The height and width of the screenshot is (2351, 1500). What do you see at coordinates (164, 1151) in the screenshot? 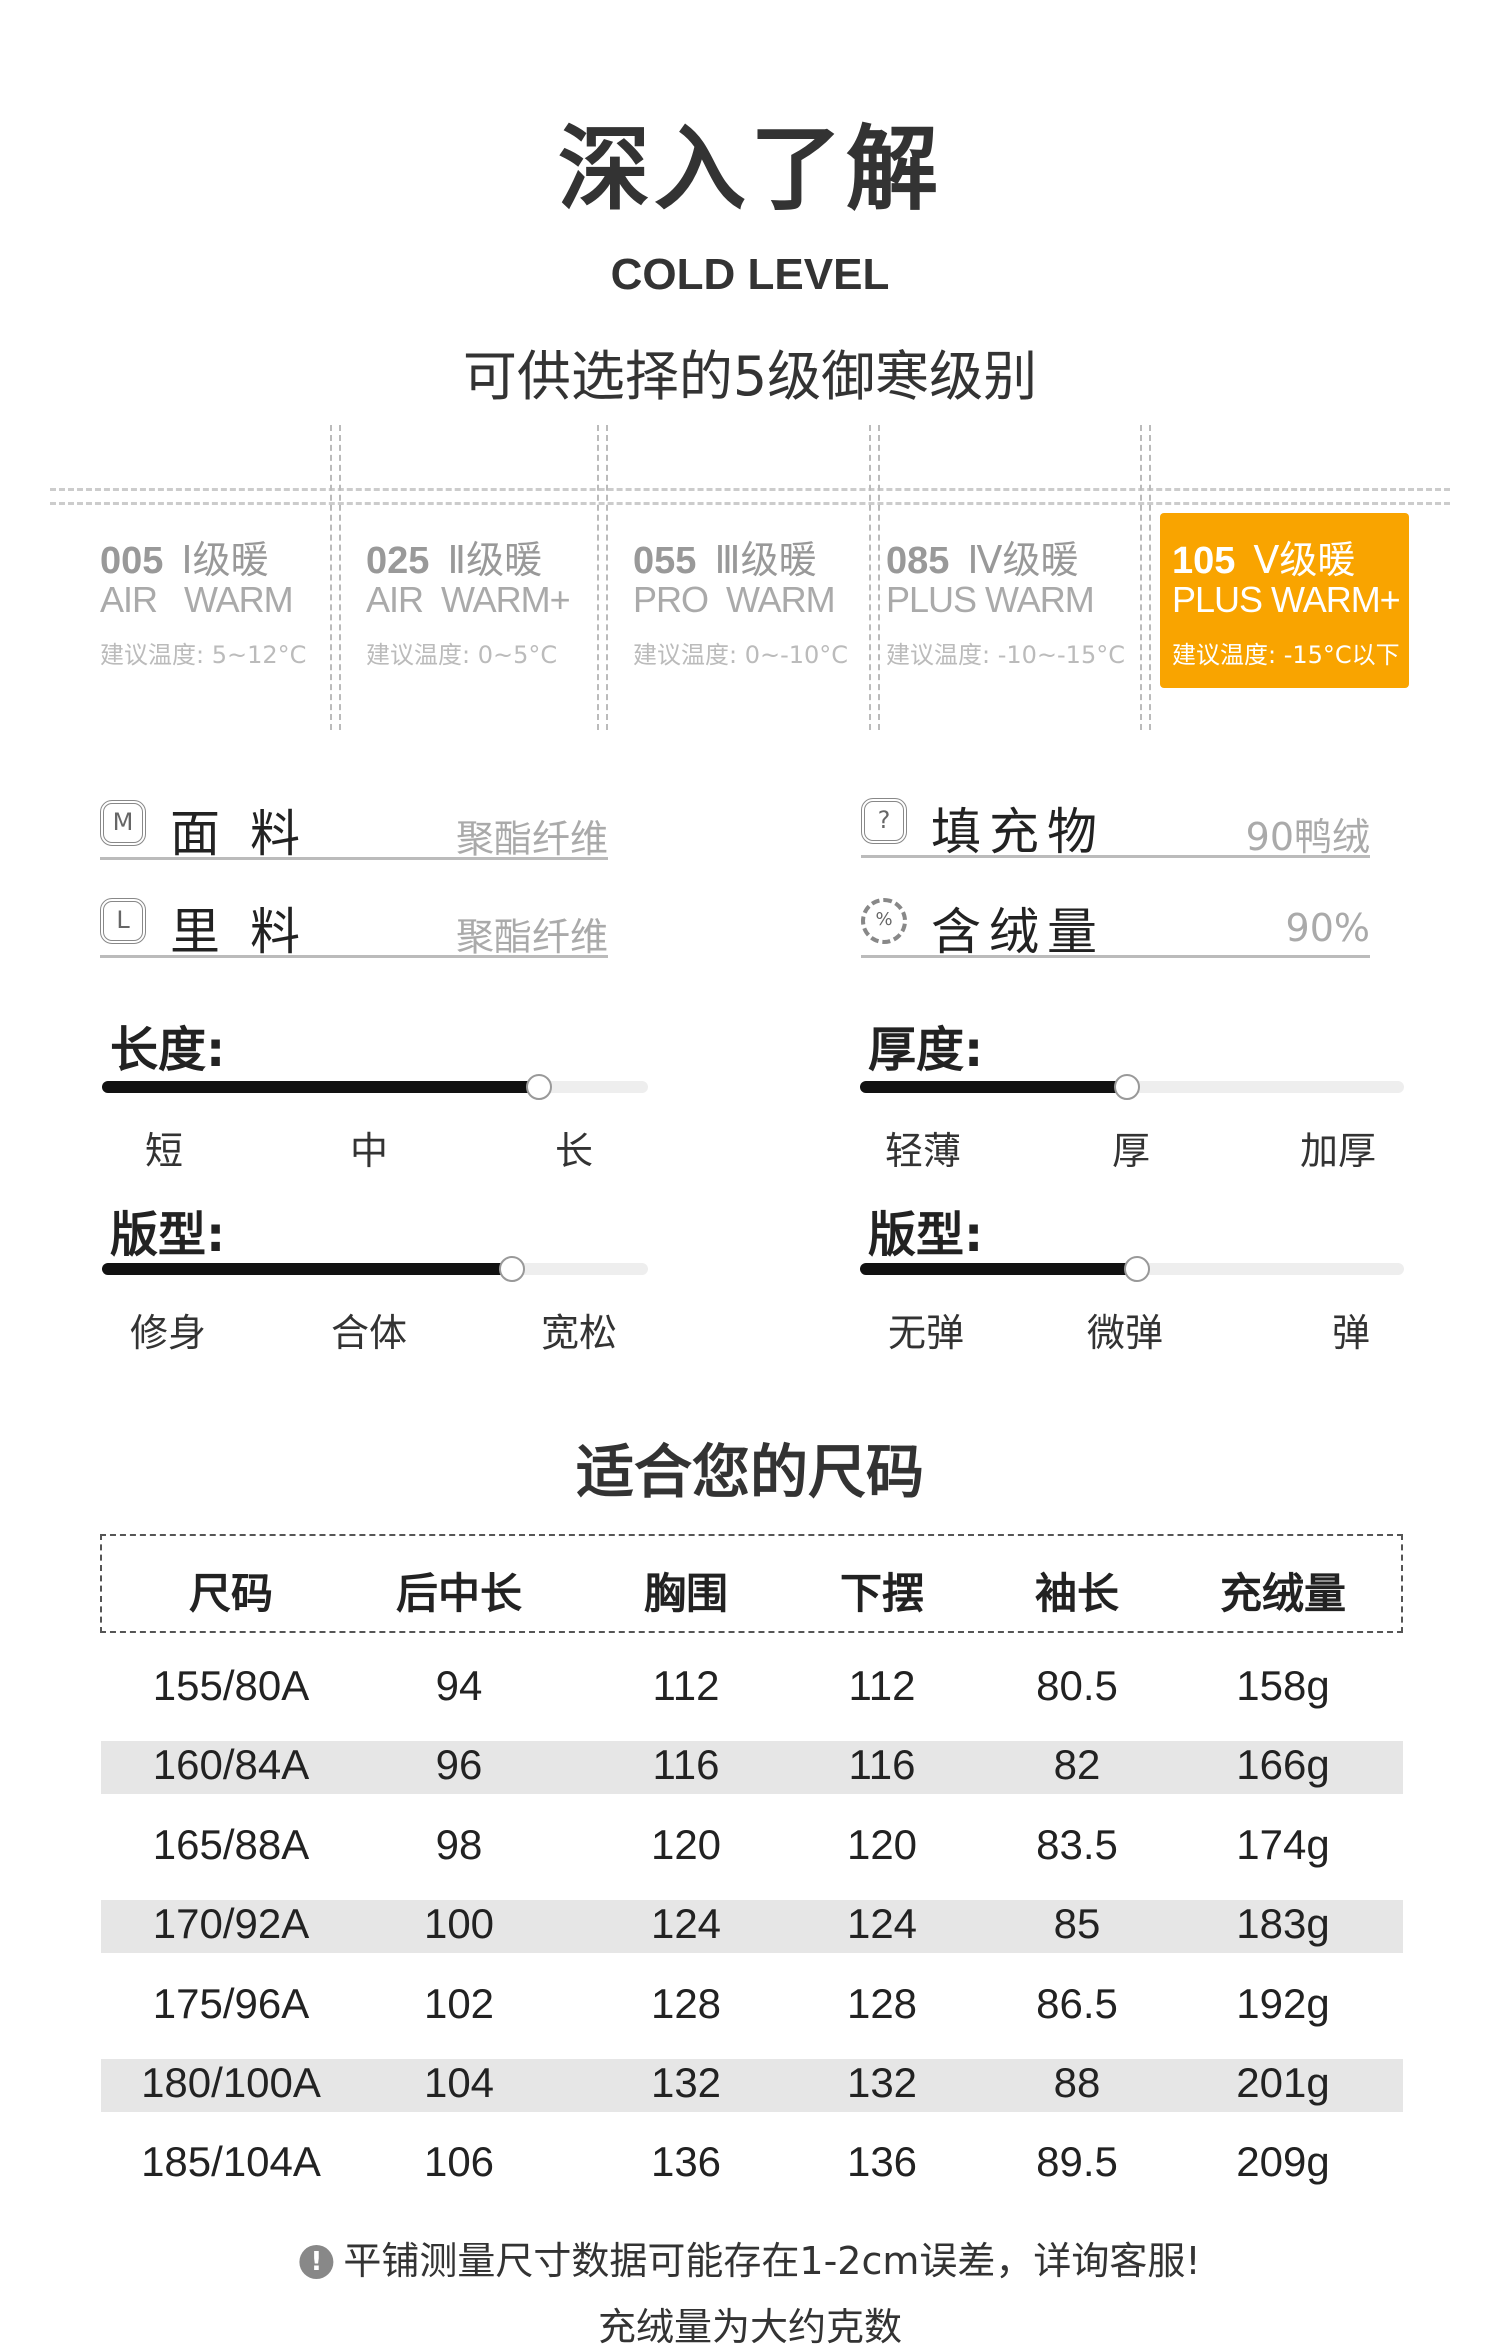
I see `slider-tick-label: 短` at bounding box center [164, 1151].